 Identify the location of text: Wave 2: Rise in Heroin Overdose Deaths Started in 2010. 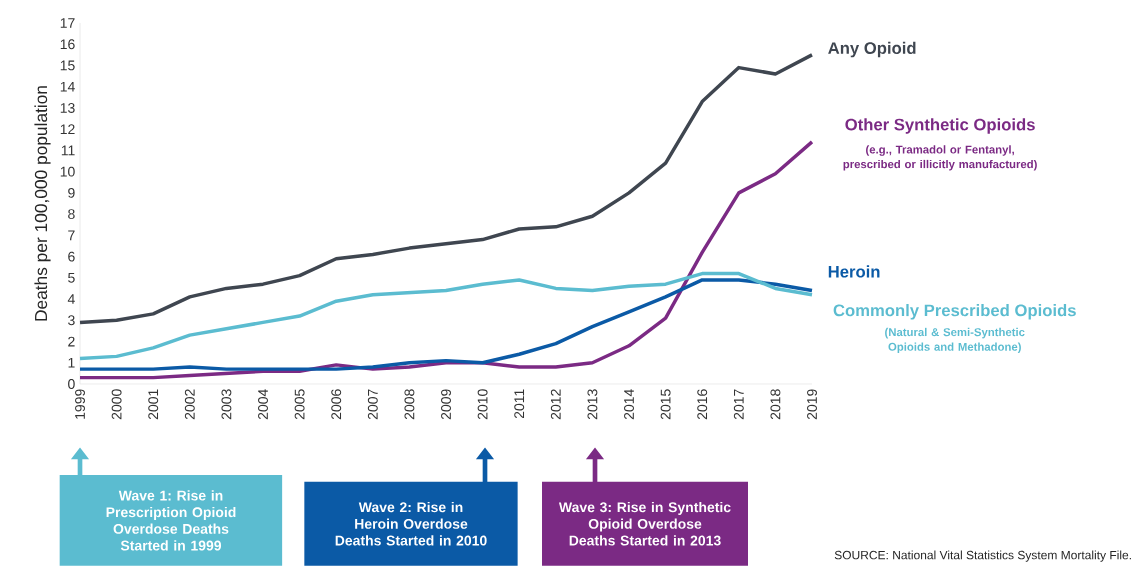
(411, 523).